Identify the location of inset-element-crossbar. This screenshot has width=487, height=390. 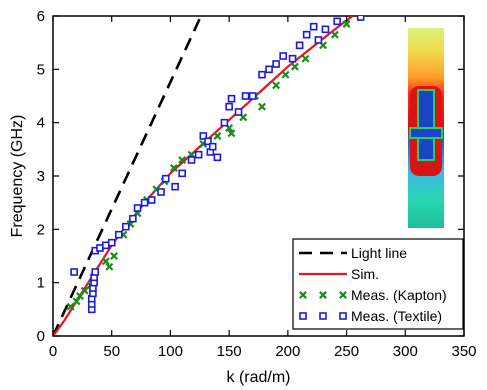
(426, 133).